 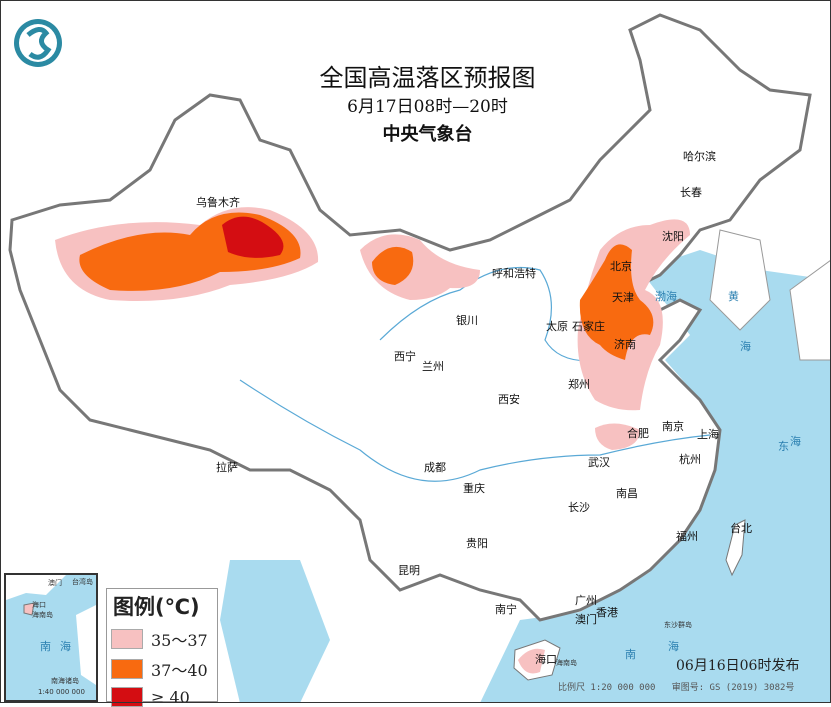 What do you see at coordinates (427, 107) in the screenshot?
I see `forecast-period: 6月17日08时—20时` at bounding box center [427, 107].